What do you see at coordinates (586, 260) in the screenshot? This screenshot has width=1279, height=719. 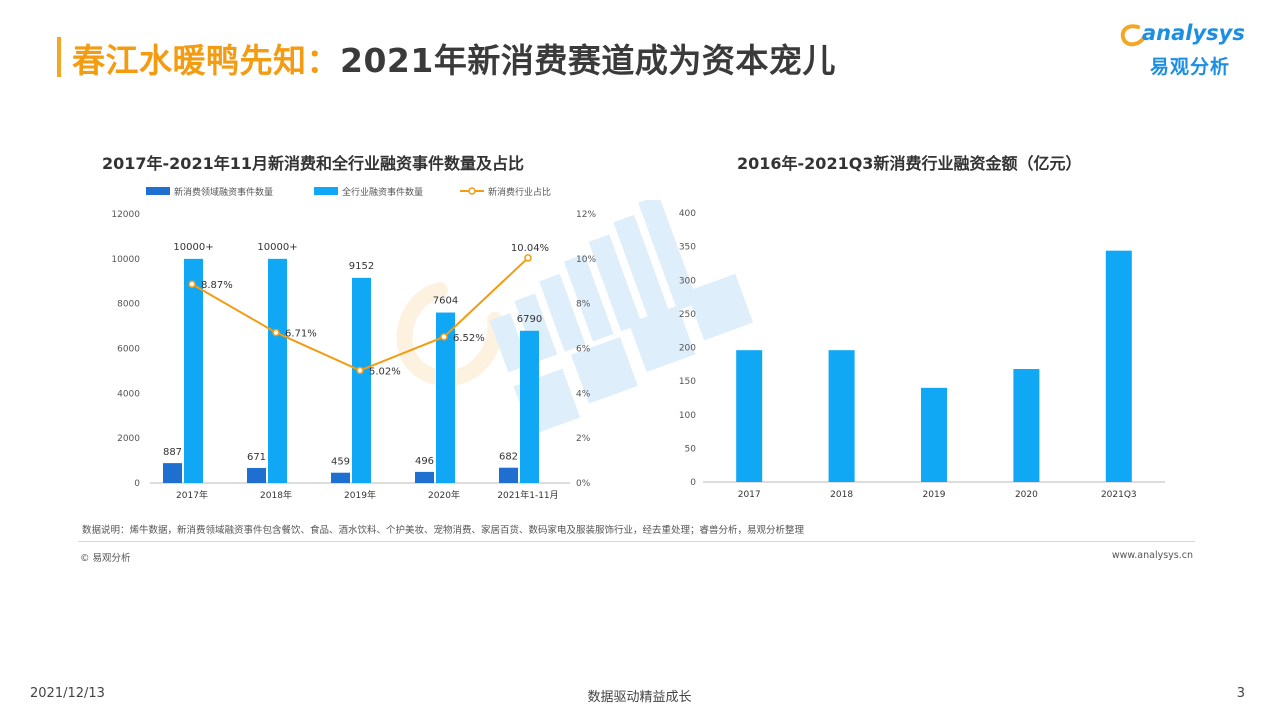 I see `chart1-y2-tick-label: 10%` at bounding box center [586, 260].